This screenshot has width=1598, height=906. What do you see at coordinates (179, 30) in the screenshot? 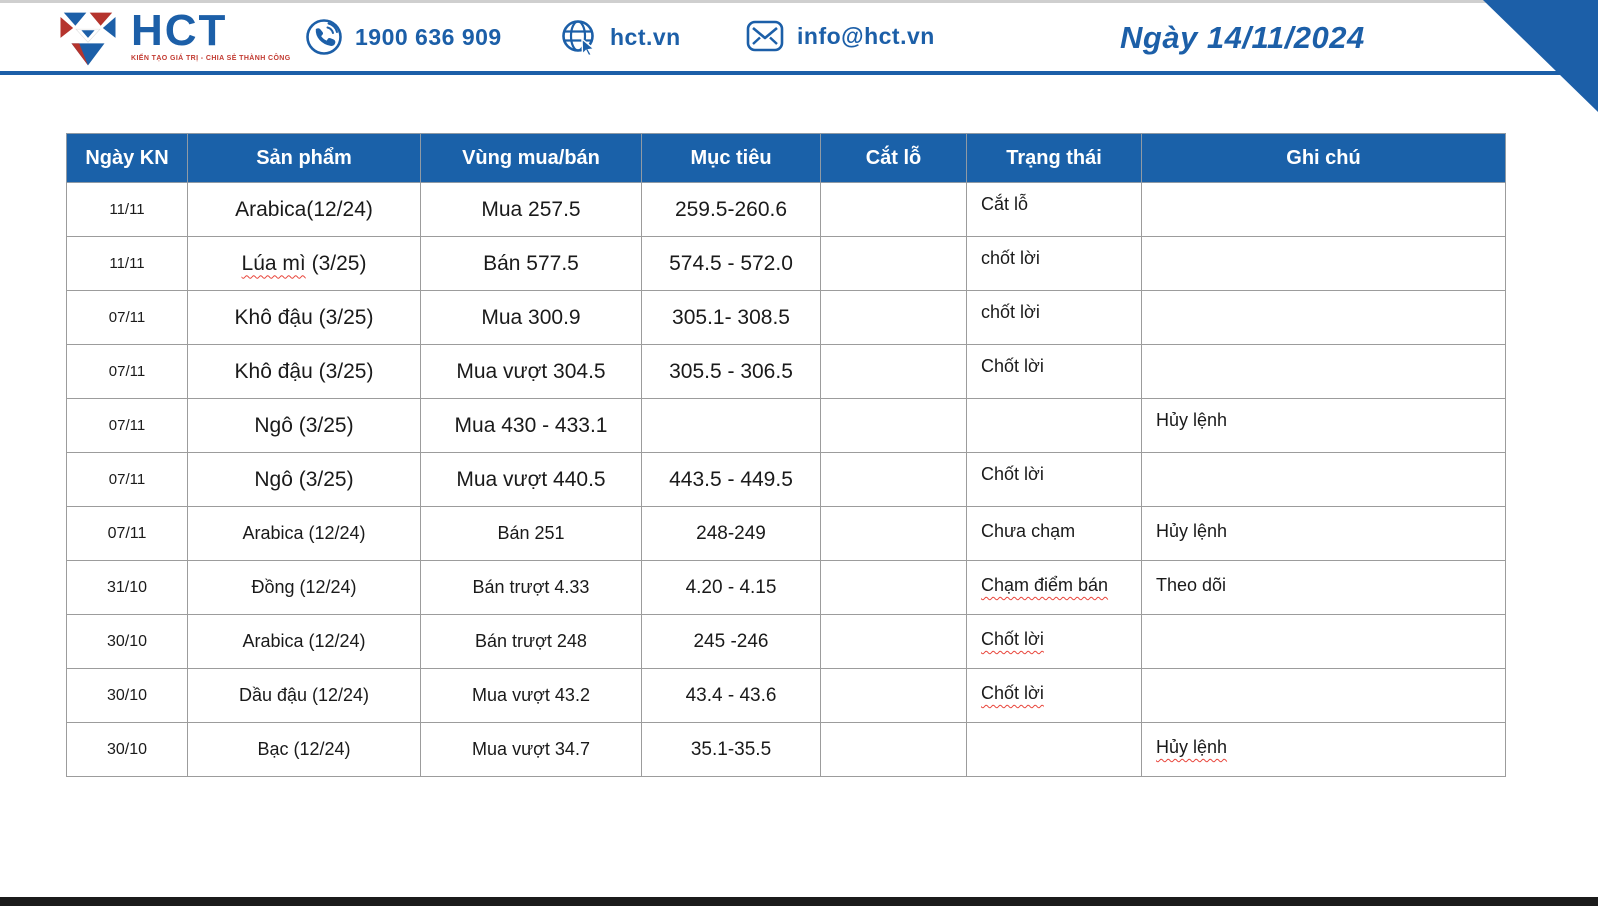
I see `logo-wordmark: HCT` at bounding box center [179, 30].